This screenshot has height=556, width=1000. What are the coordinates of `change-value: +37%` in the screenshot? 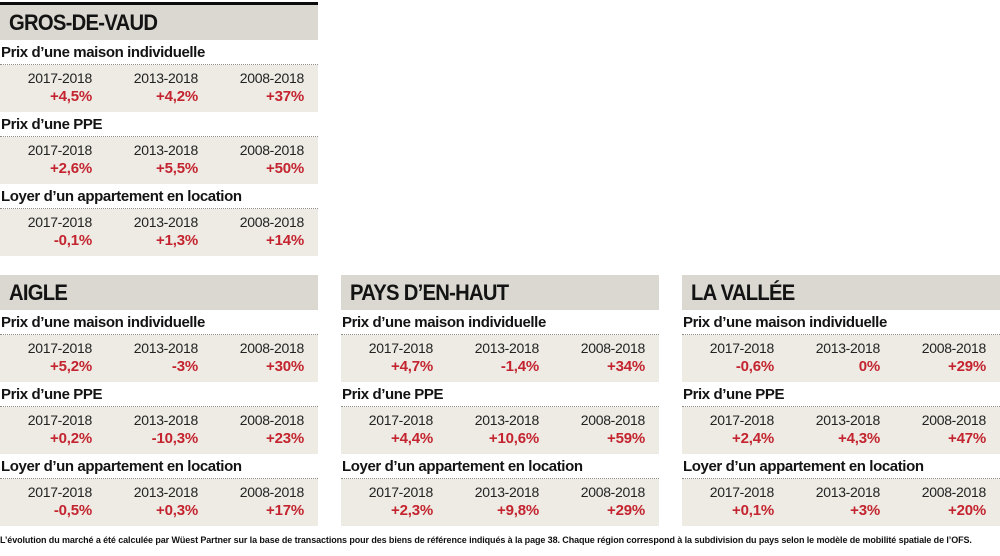 It's located at (285, 96).